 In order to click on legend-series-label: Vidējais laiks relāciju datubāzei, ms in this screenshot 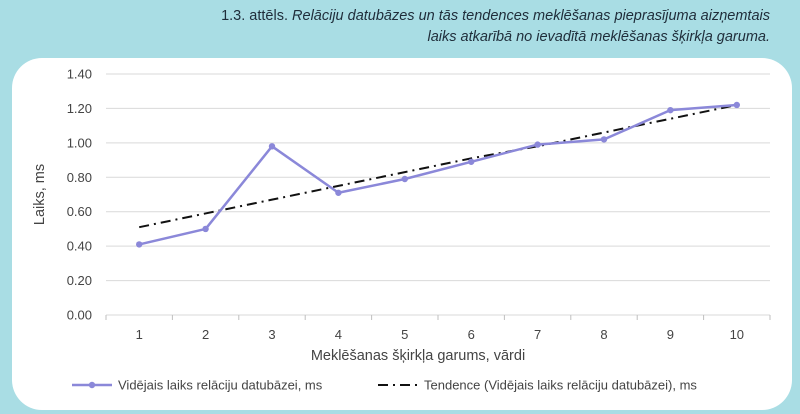, I will do `click(220, 385)`.